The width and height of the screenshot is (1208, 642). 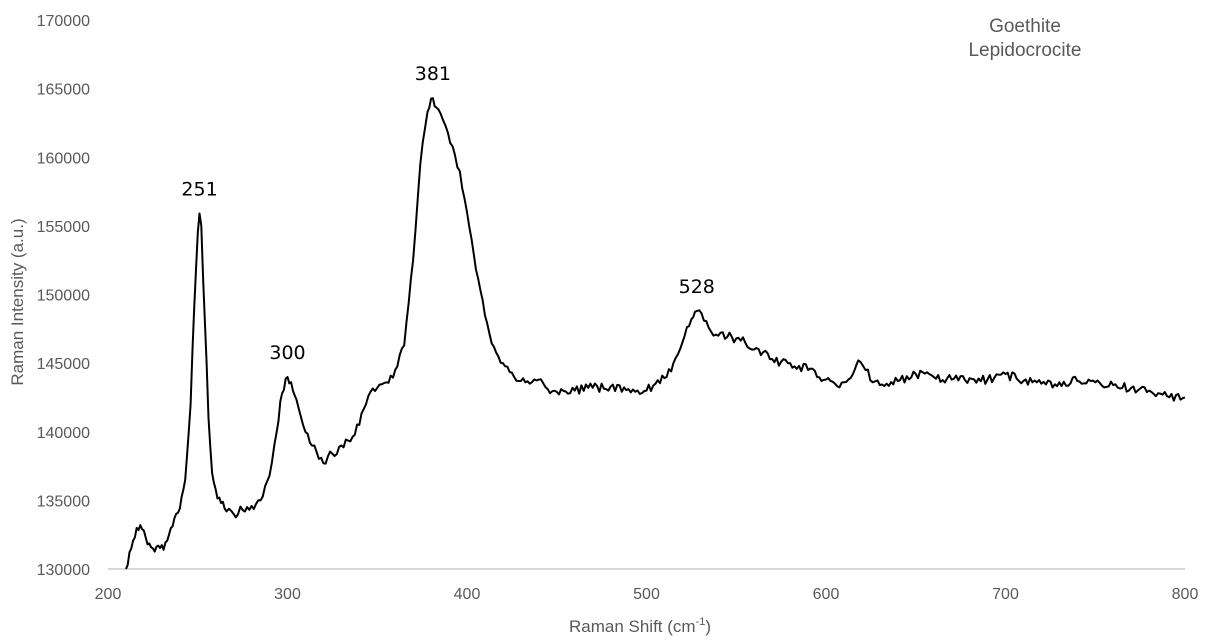 I want to click on x-tick-label: 400, so click(x=467, y=594).